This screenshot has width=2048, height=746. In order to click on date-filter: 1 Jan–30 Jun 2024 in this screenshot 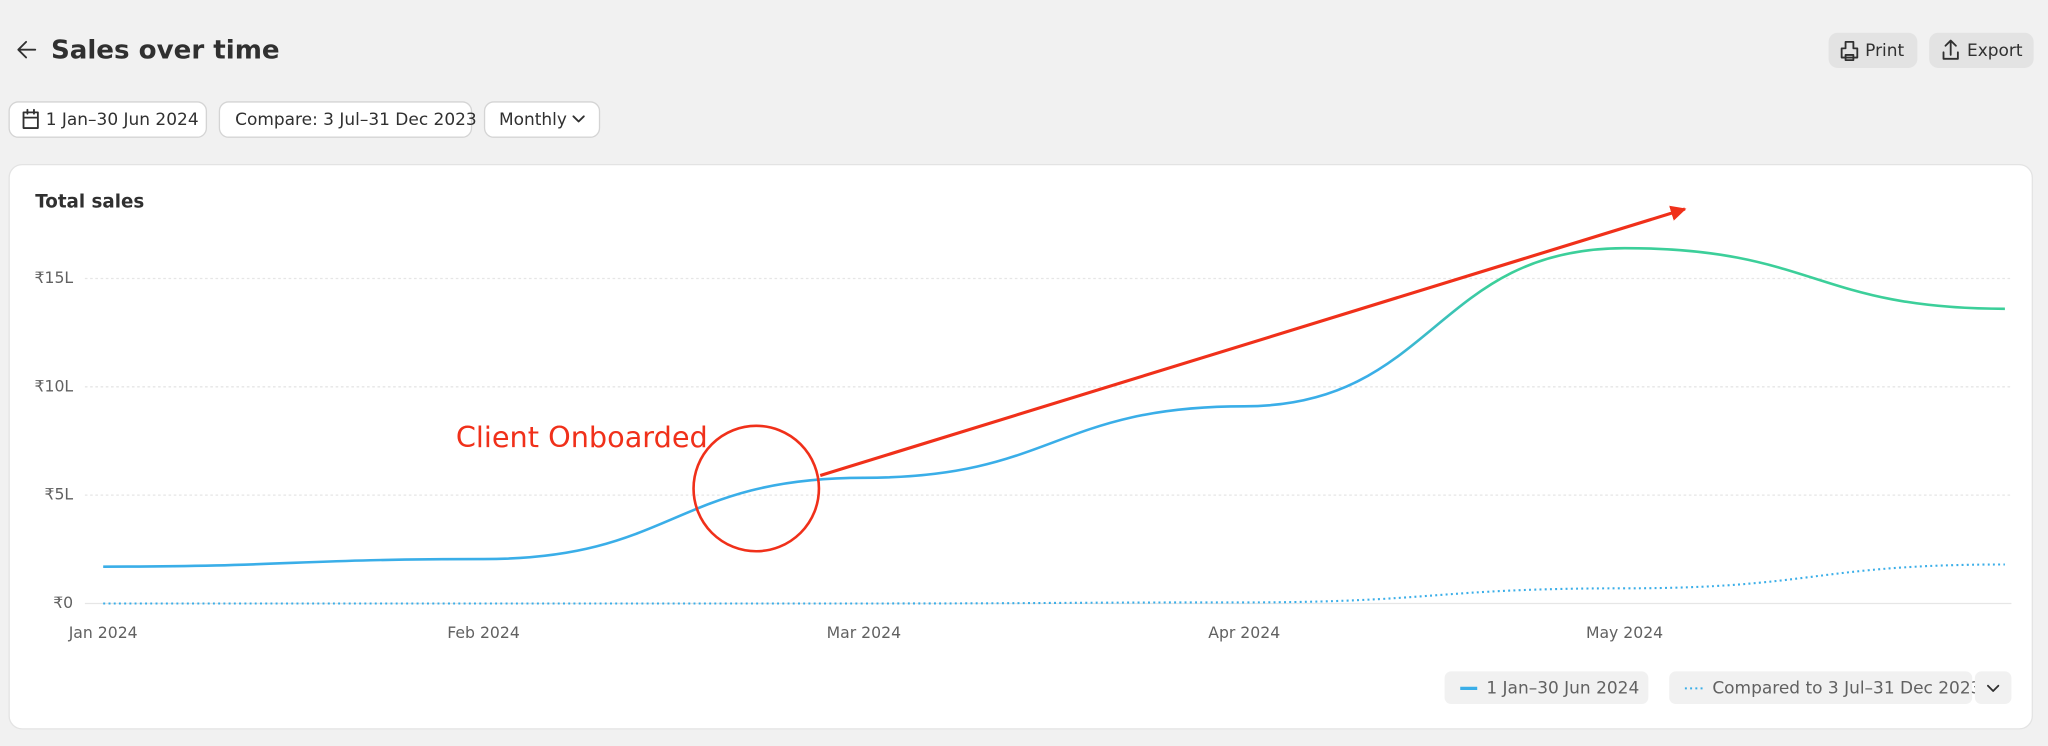, I will do `click(108, 119)`.